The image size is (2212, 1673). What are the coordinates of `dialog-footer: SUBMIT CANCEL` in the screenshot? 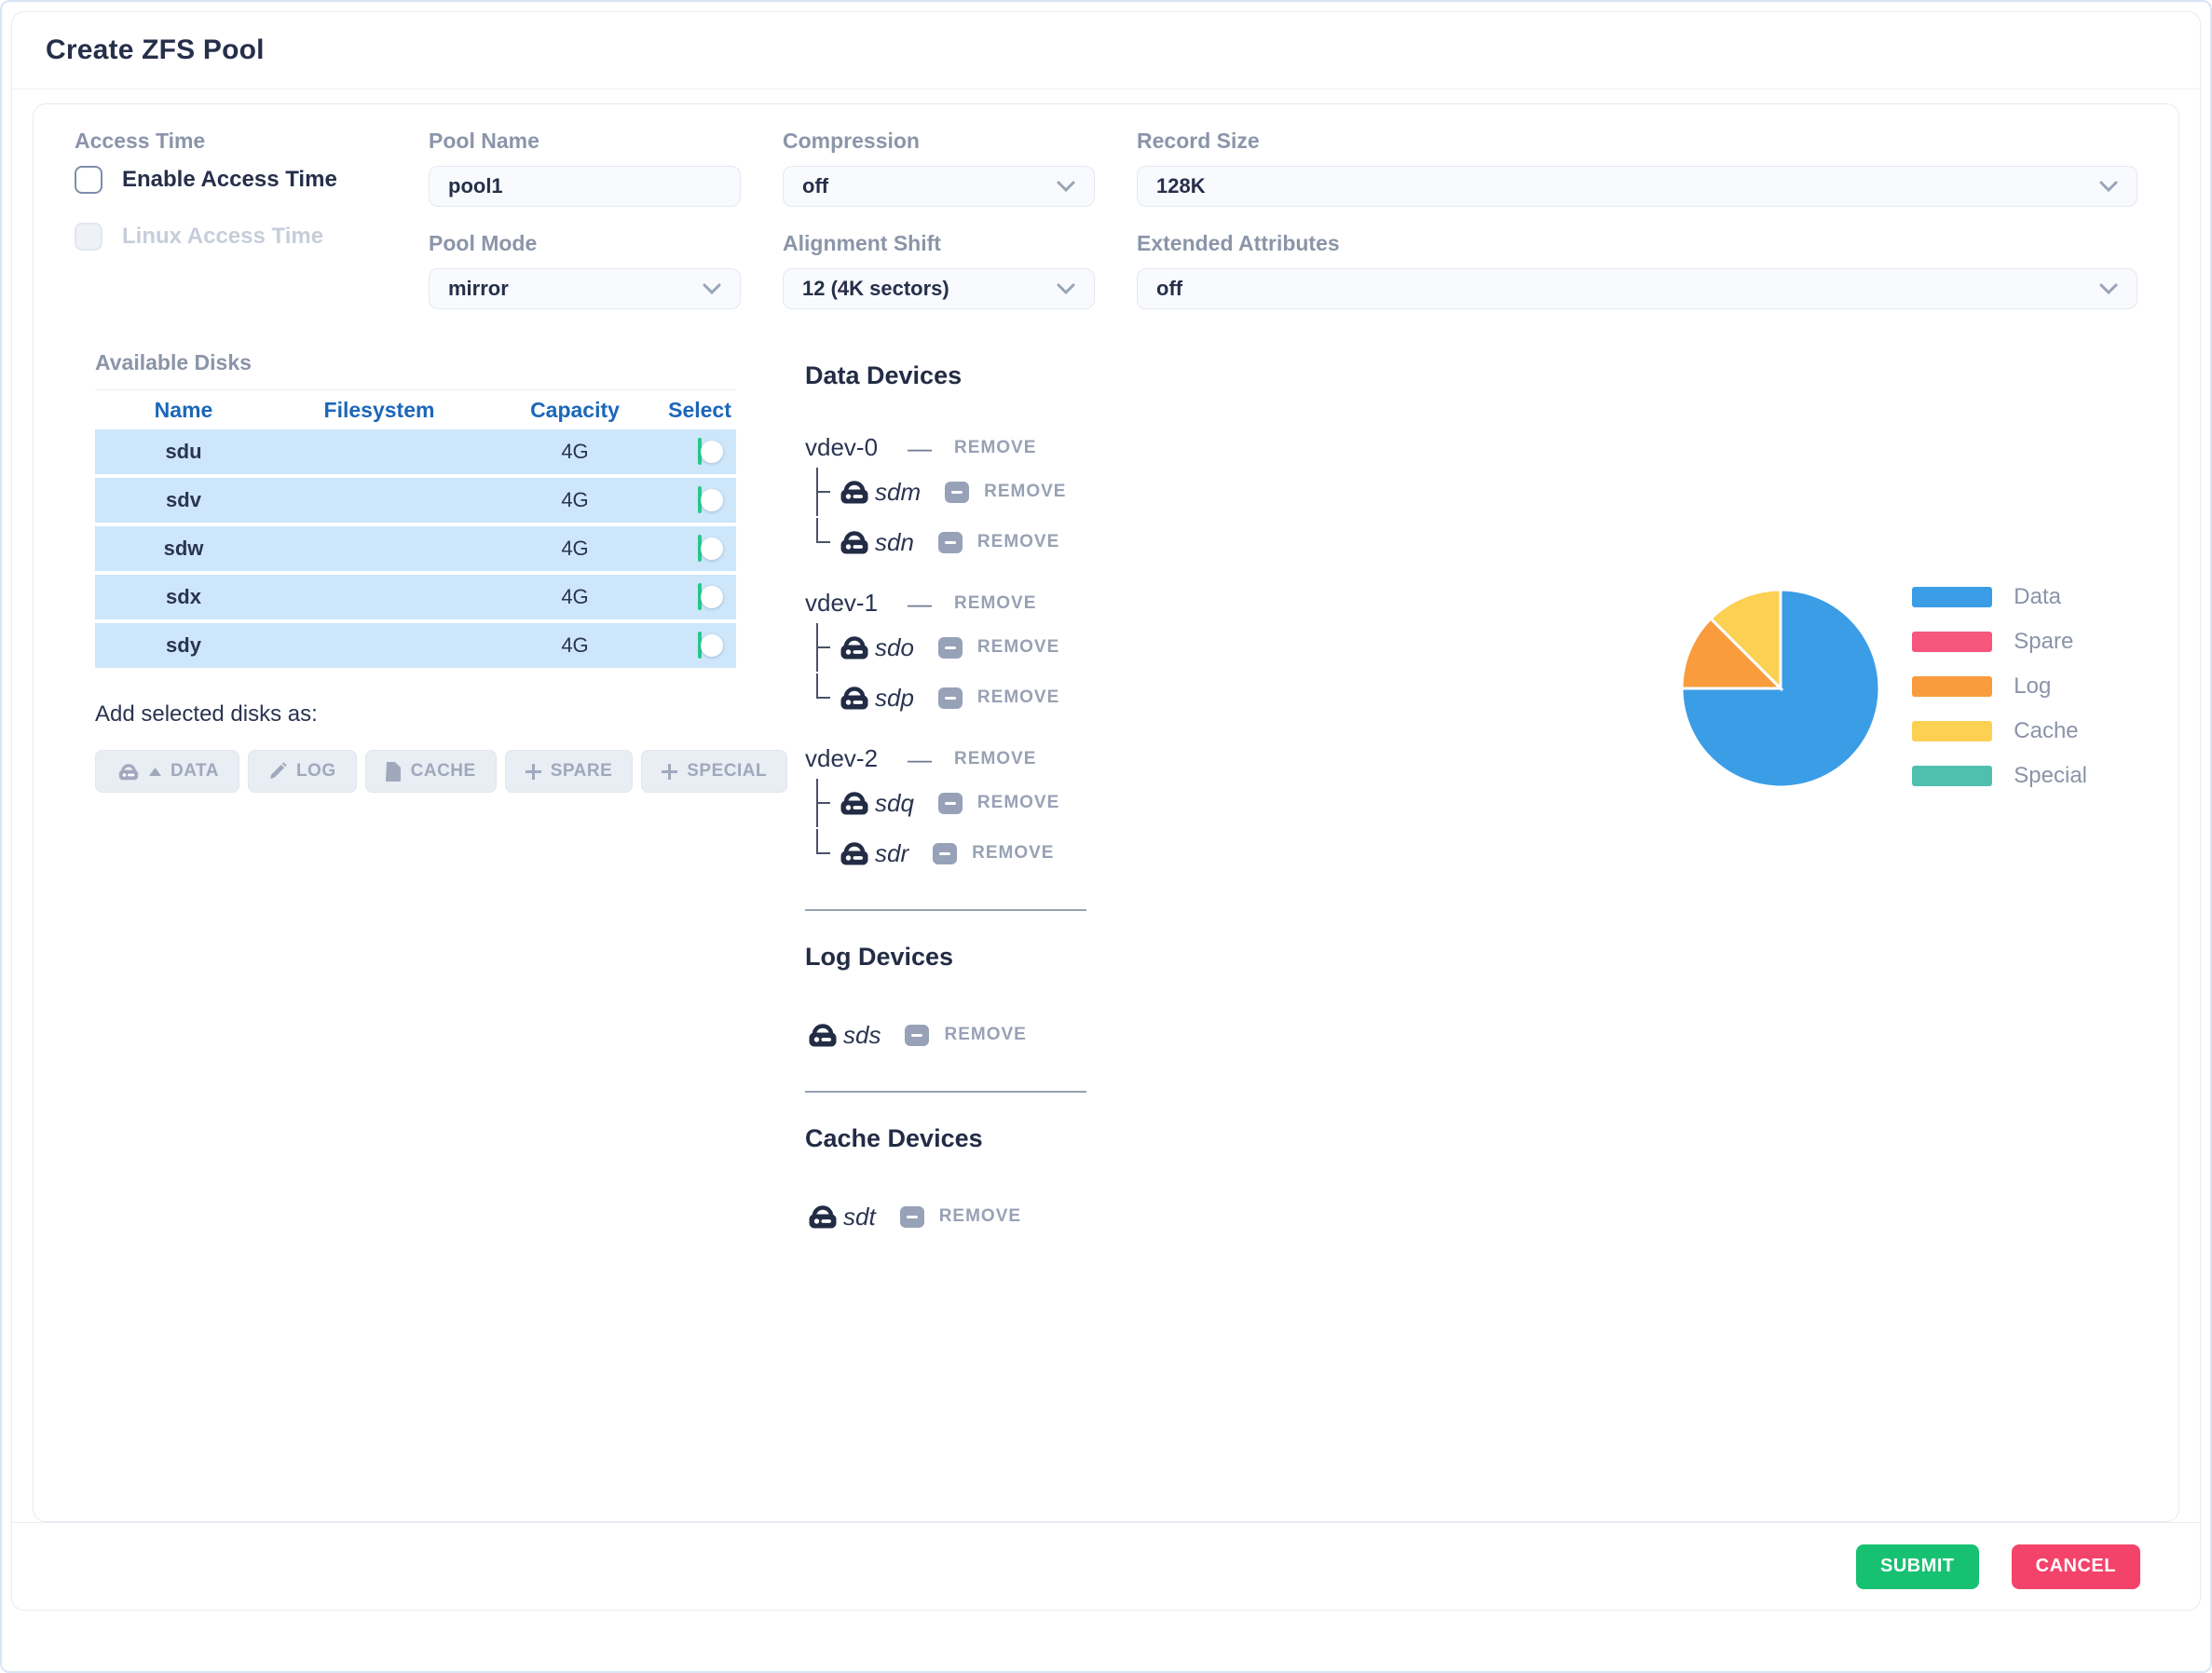 It's located at (1106, 1566).